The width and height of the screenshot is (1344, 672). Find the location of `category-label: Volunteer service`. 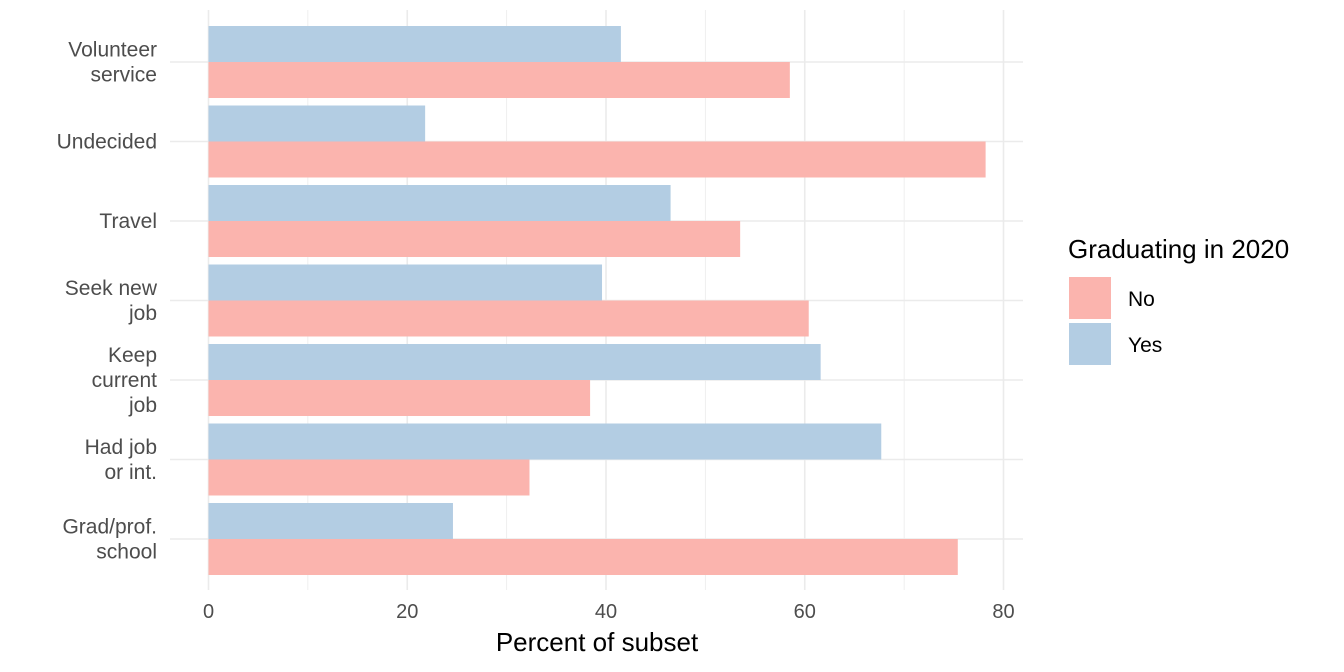

category-label: Volunteer service is located at coordinates (112, 63).